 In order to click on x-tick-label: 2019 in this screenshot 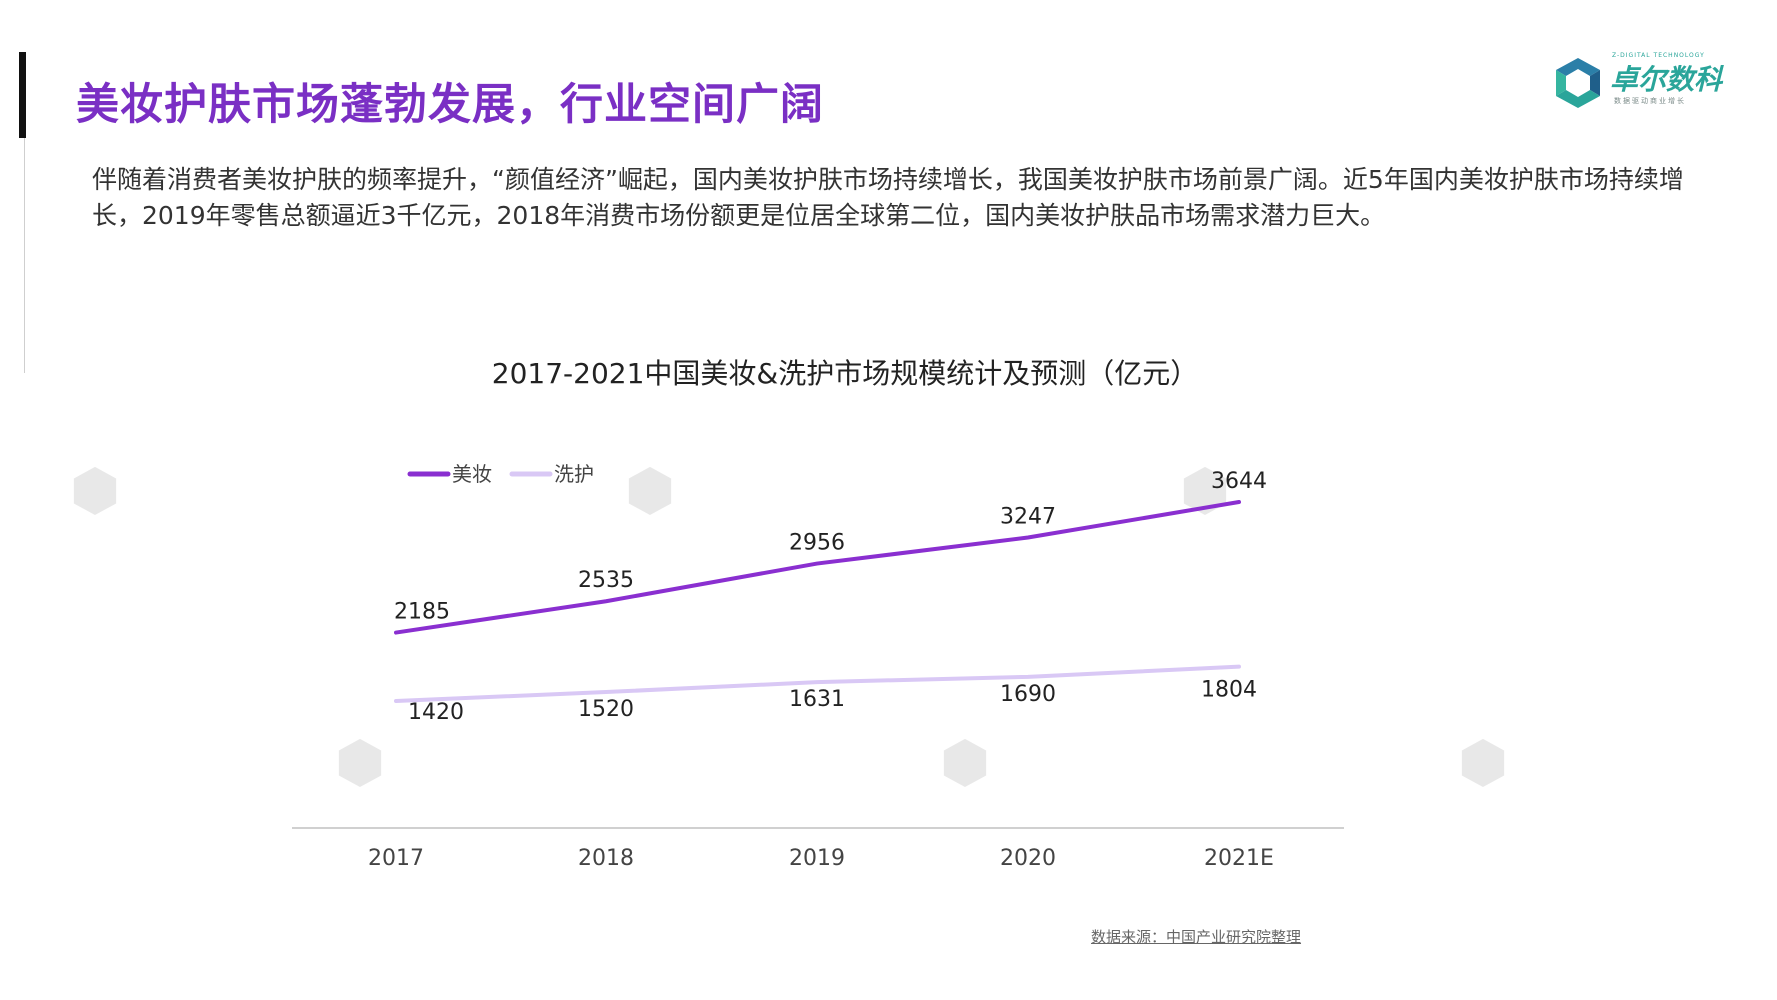, I will do `click(817, 858)`.